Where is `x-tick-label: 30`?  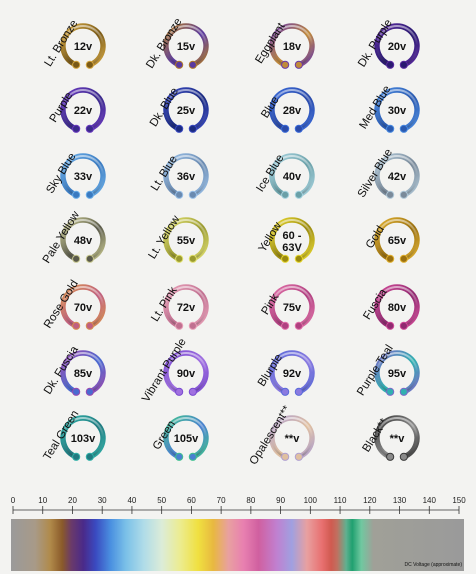 x-tick-label: 30 is located at coordinates (102, 500).